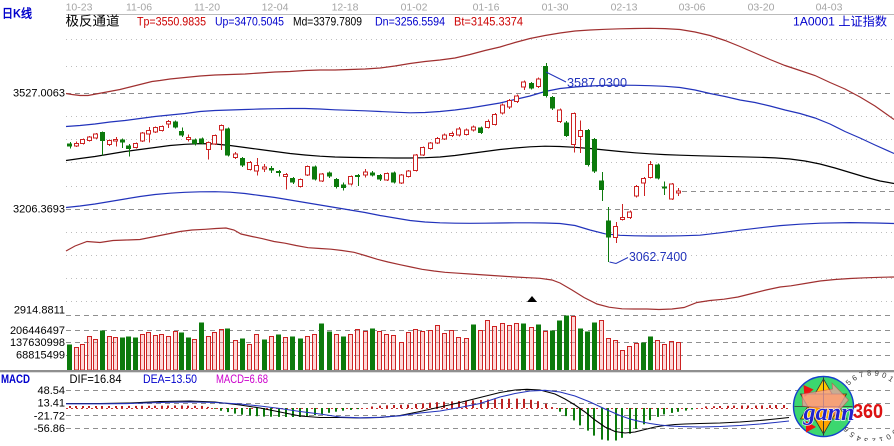  What do you see at coordinates (170, 379) in the screenshot?
I see `svg-text: DEA=13.50` at bounding box center [170, 379].